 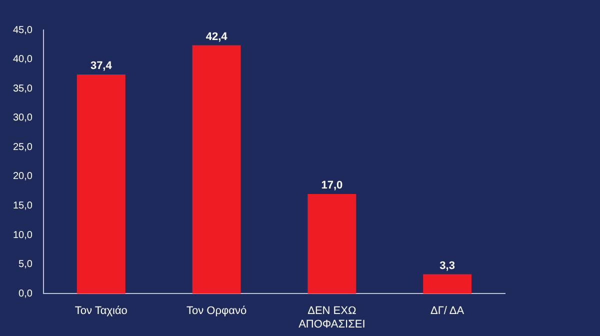 I want to click on y-tick-label: 35,0, so click(x=22, y=88).